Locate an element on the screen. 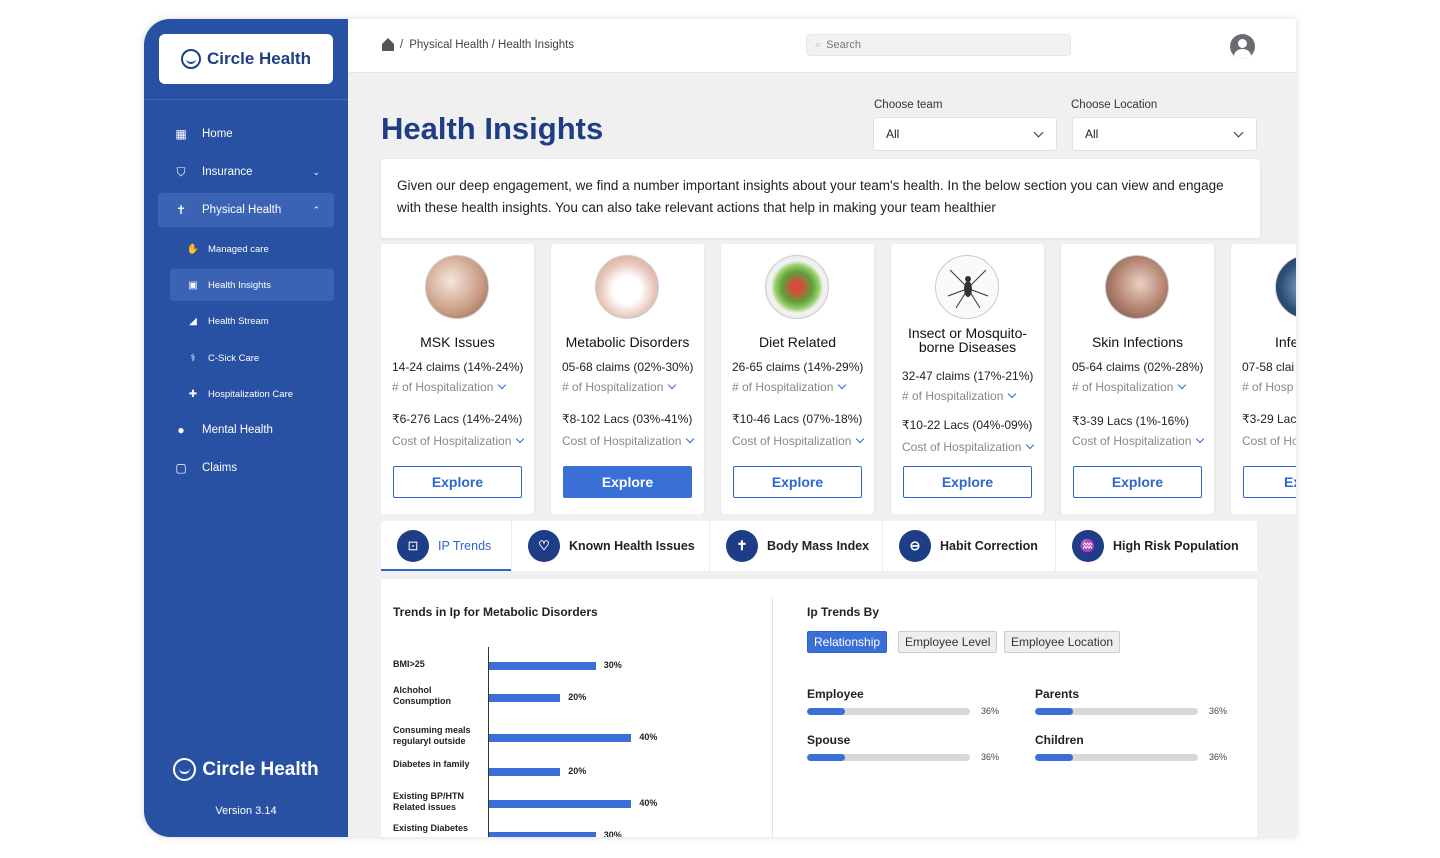 This screenshot has height=858, width=1440. app-version: Version 3.14 is located at coordinates (246, 811).